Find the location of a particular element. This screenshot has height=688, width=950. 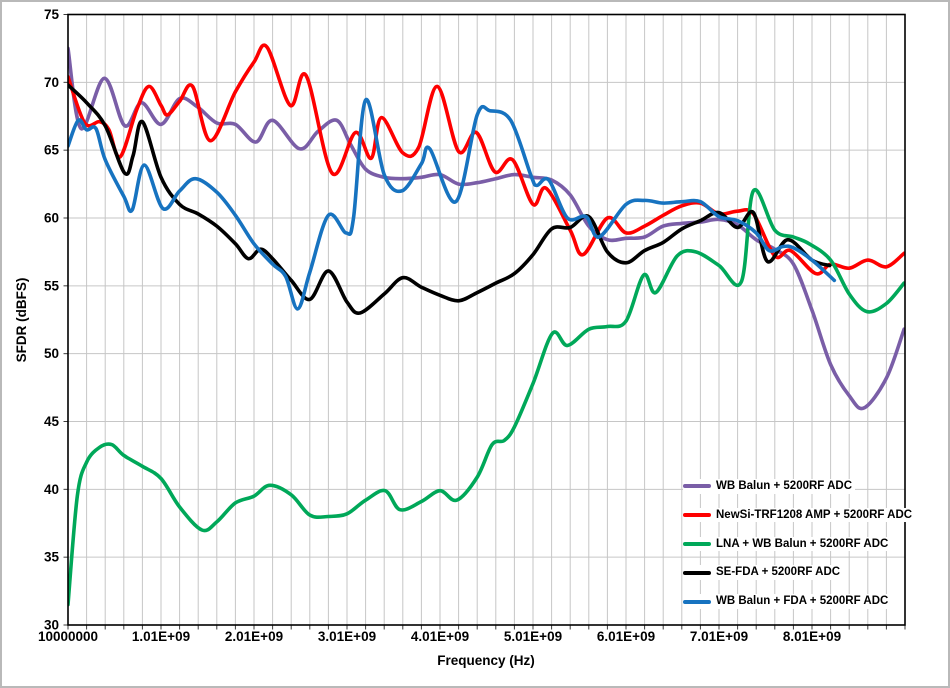

y-tick-label: 30 is located at coordinates (51, 625).